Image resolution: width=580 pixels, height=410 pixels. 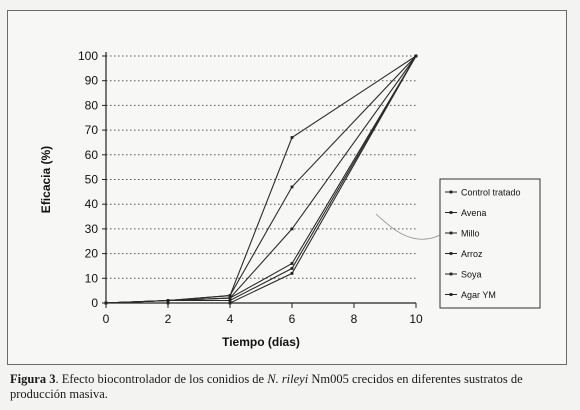 I want to click on y-tick-label-100: 100, so click(x=88, y=56).